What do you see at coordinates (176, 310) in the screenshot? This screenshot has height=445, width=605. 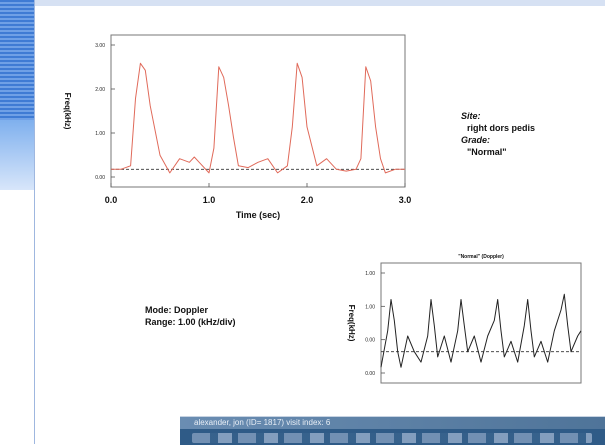 I see `mode-text: Mode: Doppler` at bounding box center [176, 310].